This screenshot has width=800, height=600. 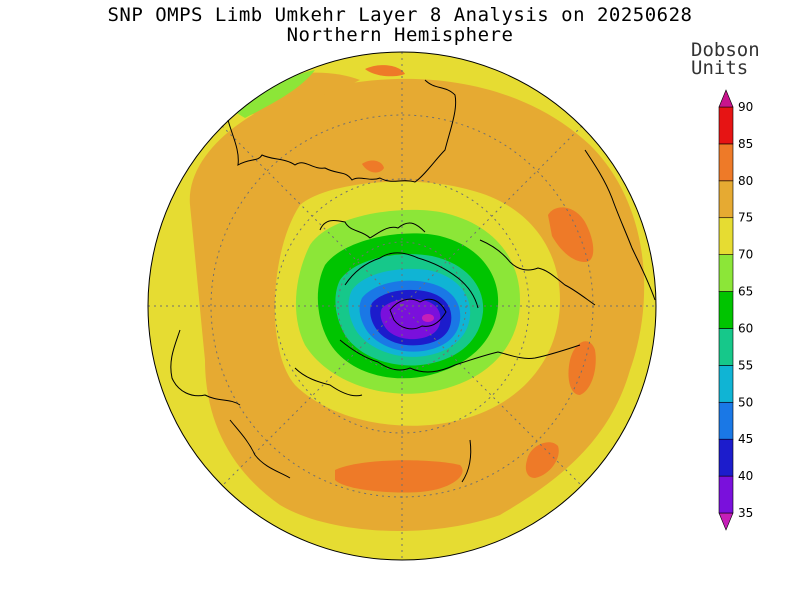 I want to click on colorbar-tick-label: 35, so click(x=745, y=513).